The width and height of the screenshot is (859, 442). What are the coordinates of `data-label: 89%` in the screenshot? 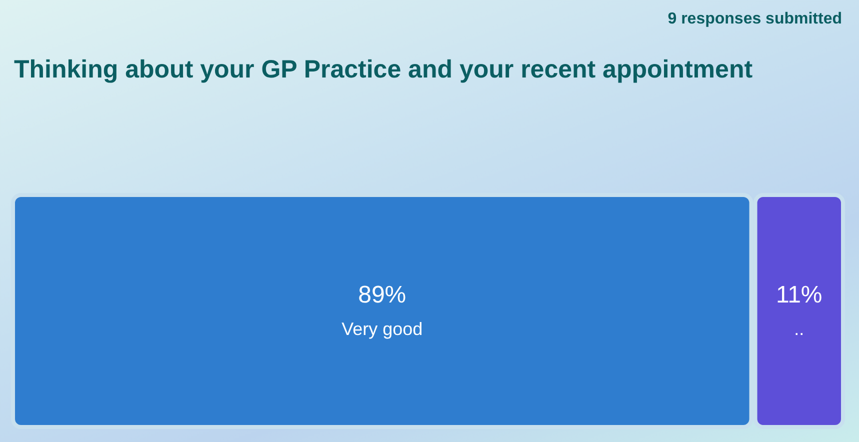 It's located at (382, 295).